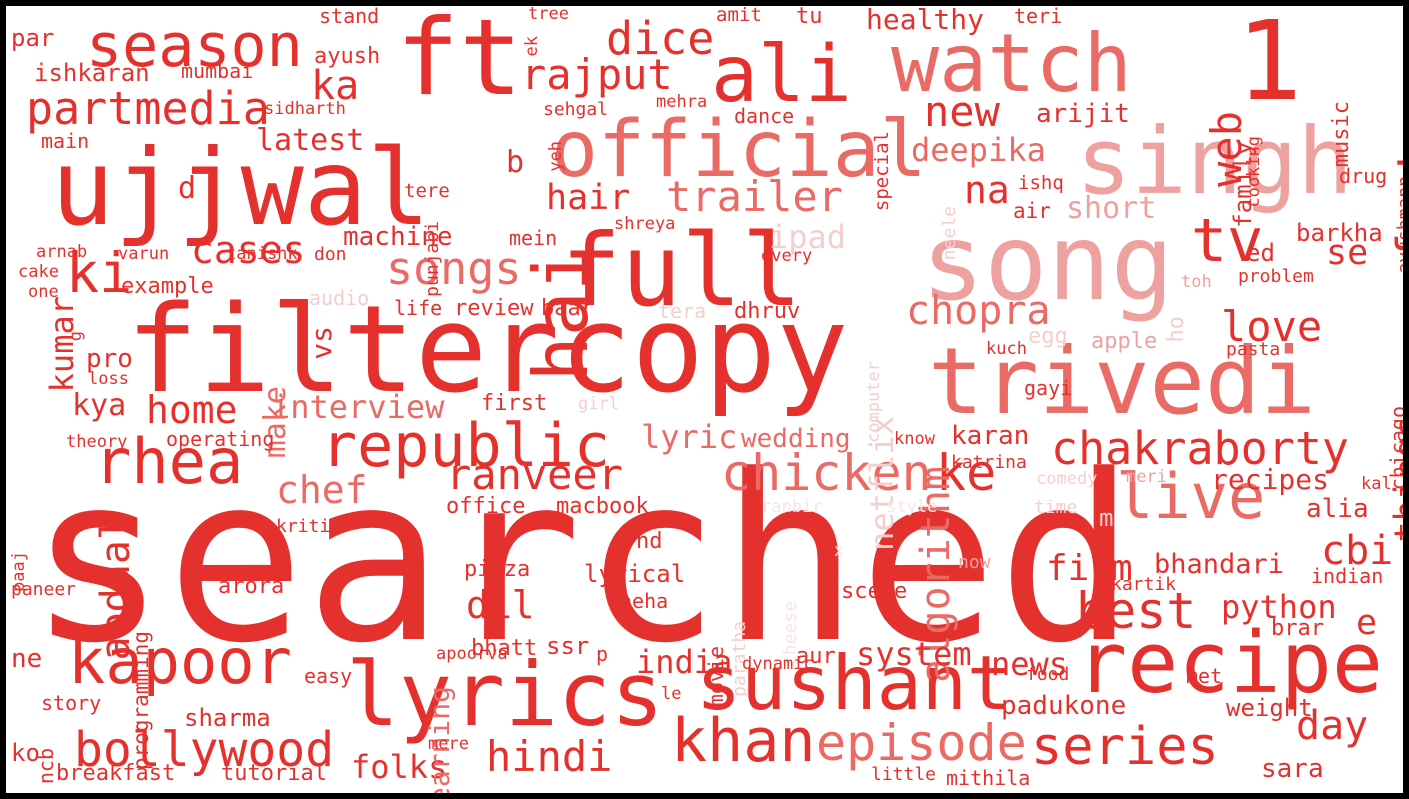 The width and height of the screenshot is (1409, 799). Describe the element at coordinates (739, 16) in the screenshot. I see `word-amit-106: amit` at that location.